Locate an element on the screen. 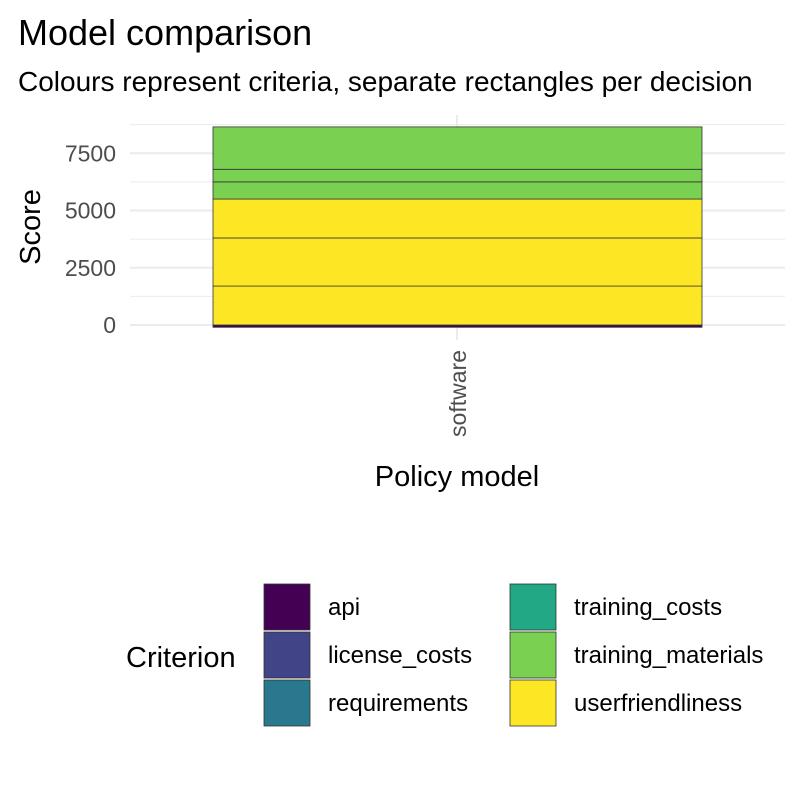  legend-key-license_costs is located at coordinates (287, 655).